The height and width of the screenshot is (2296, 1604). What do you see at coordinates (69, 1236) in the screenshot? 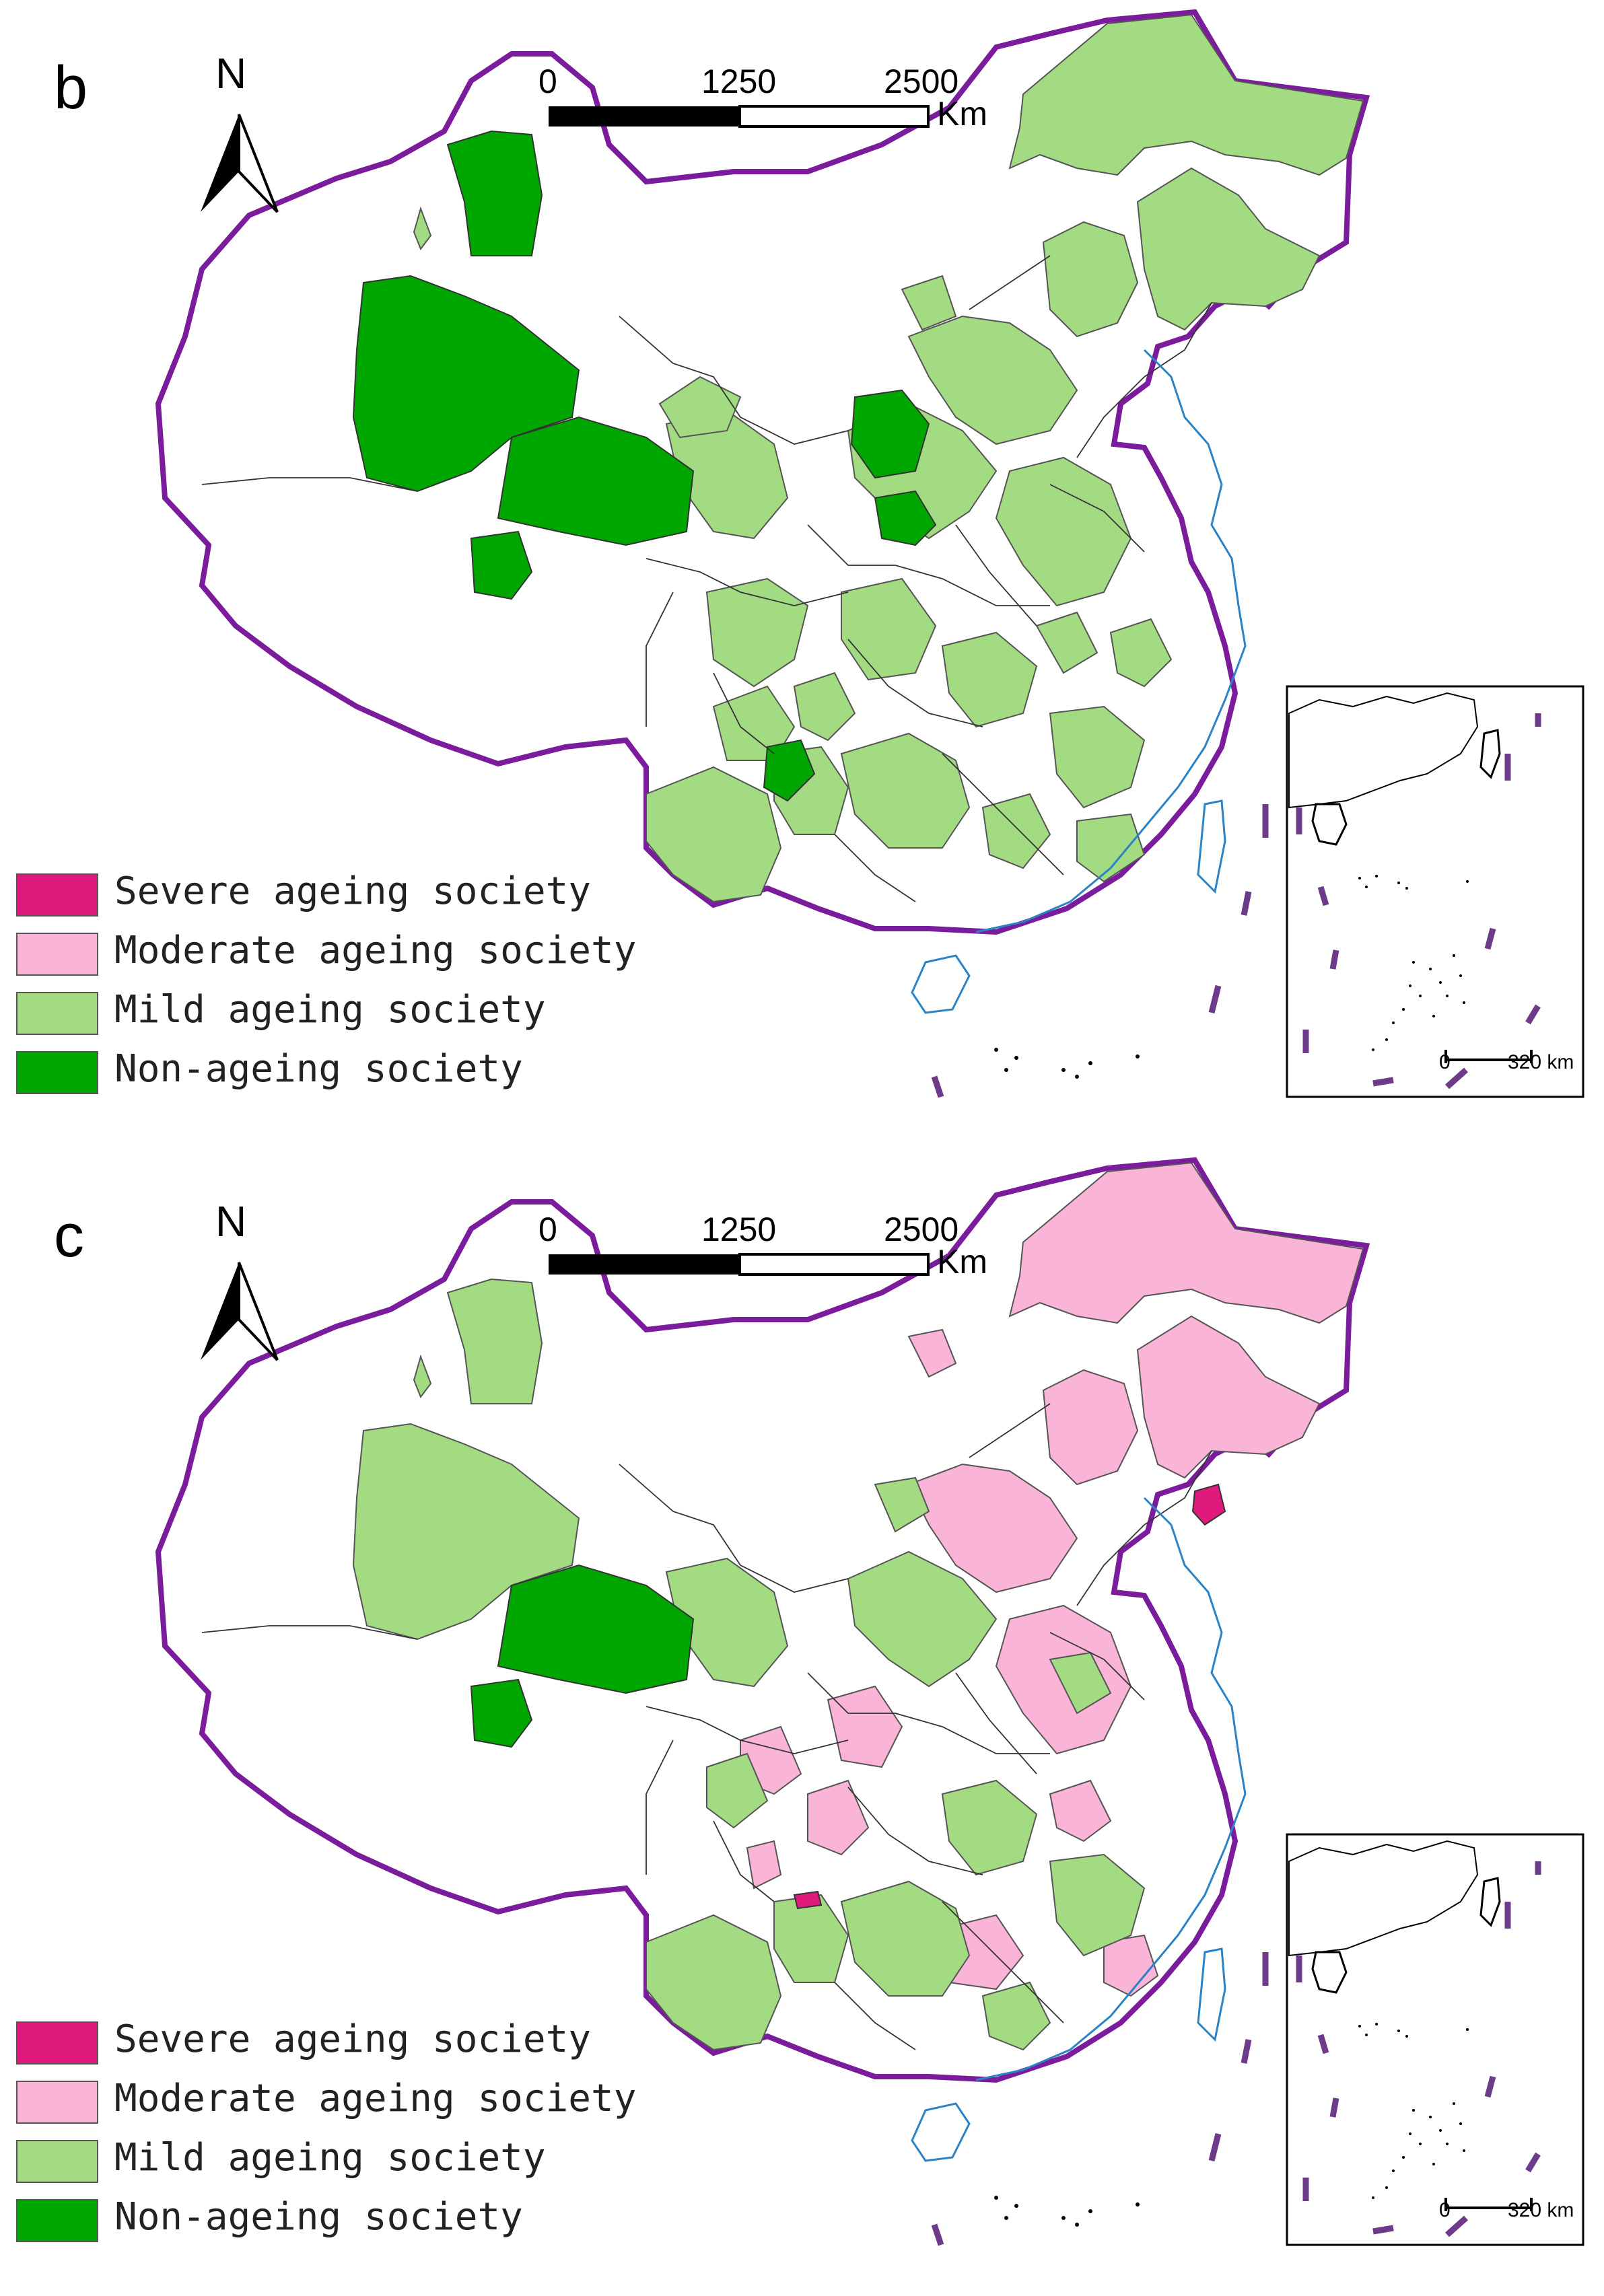
I see `panel-letter: c` at bounding box center [69, 1236].